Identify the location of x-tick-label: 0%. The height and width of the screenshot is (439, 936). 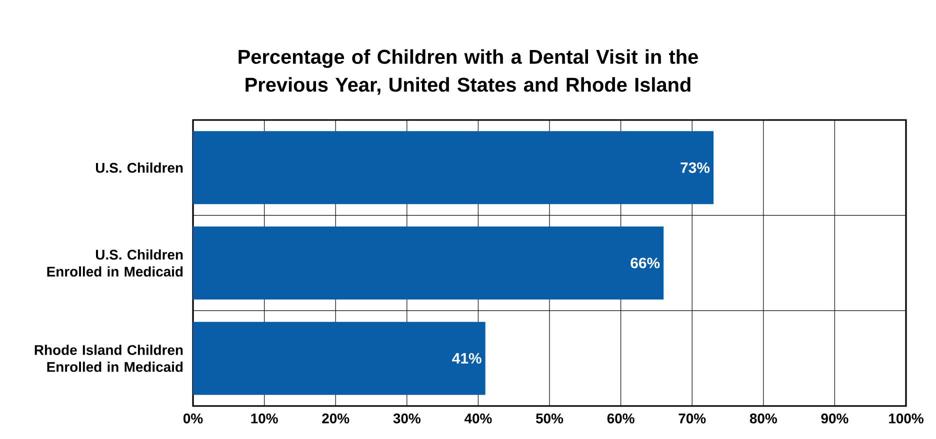
(193, 418).